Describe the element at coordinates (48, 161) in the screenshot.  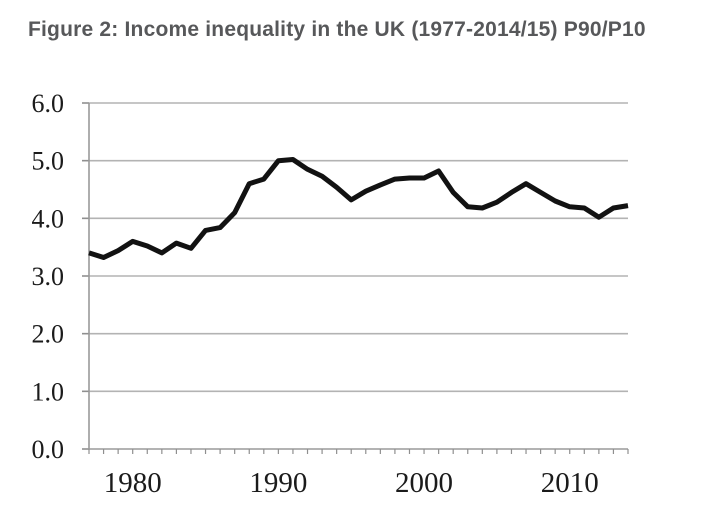
I see `y-axis-label: 5.0` at that location.